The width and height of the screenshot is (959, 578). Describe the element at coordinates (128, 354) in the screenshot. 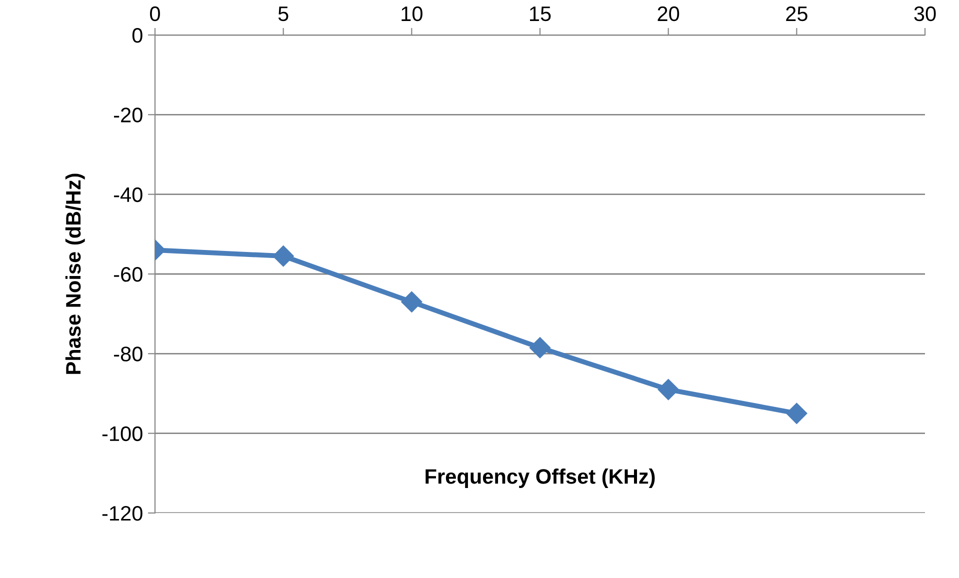

I see `y-tick-label: -80` at that location.